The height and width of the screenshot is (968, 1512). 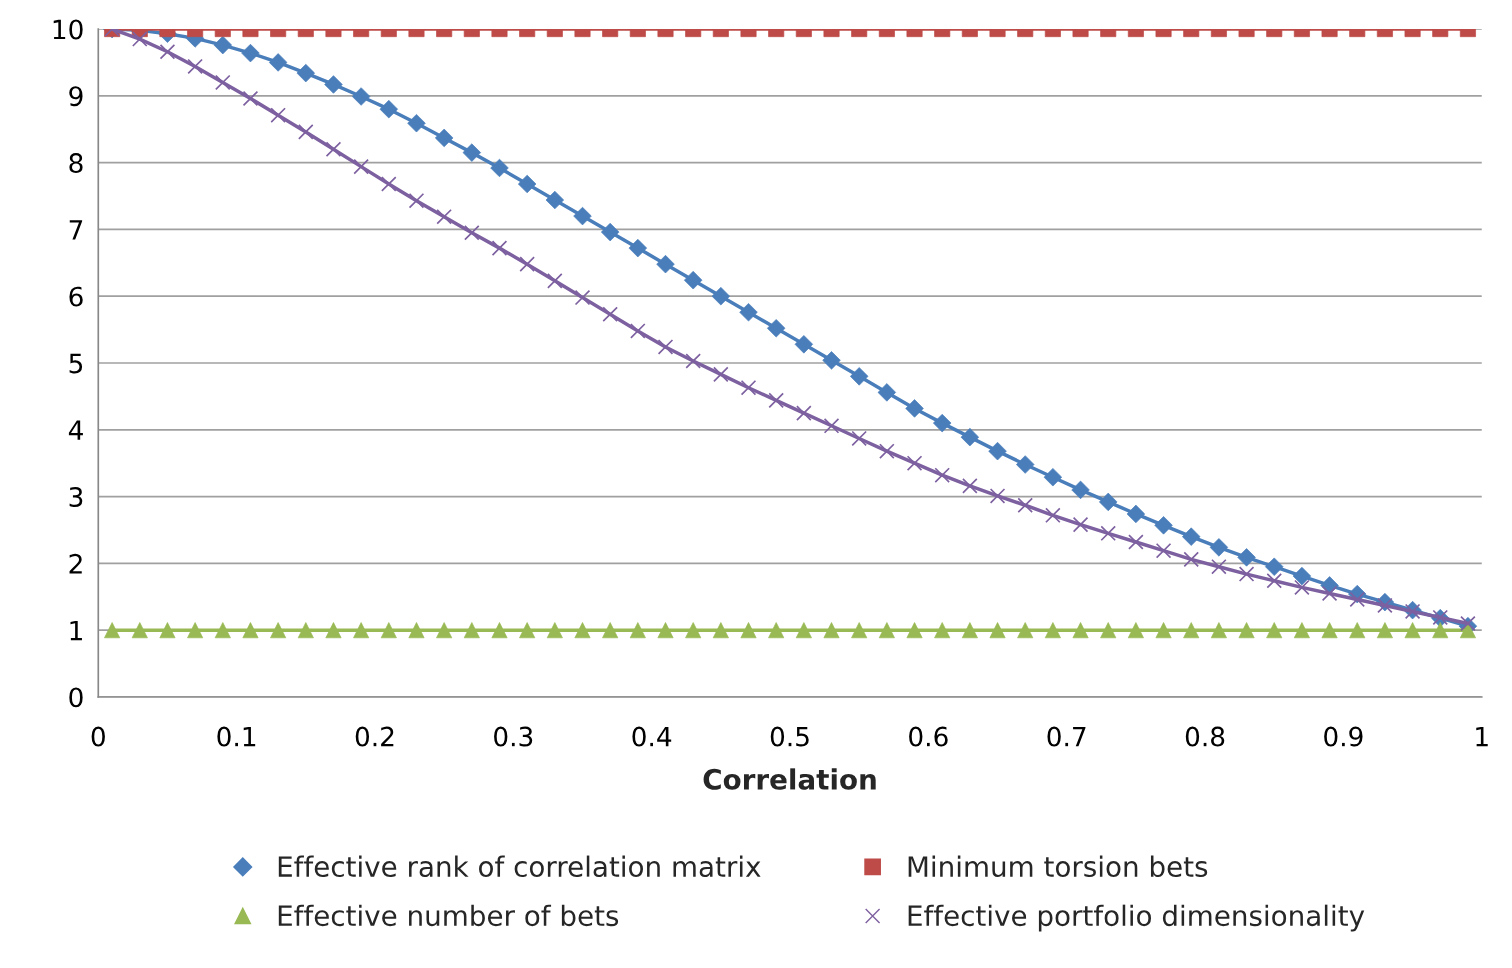 I want to click on y-tick-label: 3, so click(x=76, y=497).